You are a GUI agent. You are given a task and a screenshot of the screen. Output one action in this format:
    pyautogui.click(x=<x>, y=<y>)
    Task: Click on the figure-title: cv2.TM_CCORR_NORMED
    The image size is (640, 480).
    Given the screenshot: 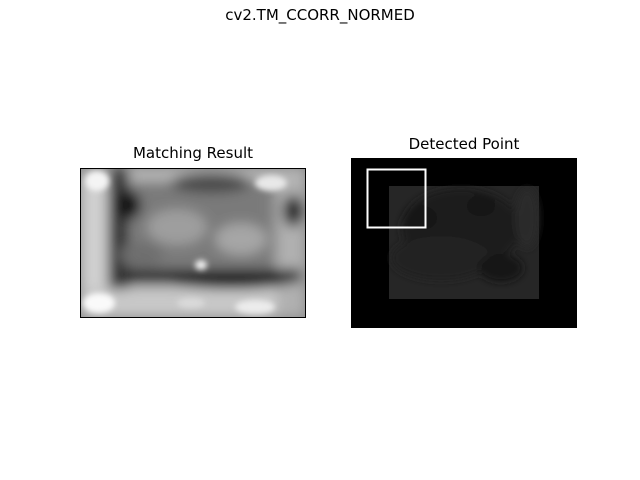 What is the action you would take?
    pyautogui.click(x=320, y=15)
    